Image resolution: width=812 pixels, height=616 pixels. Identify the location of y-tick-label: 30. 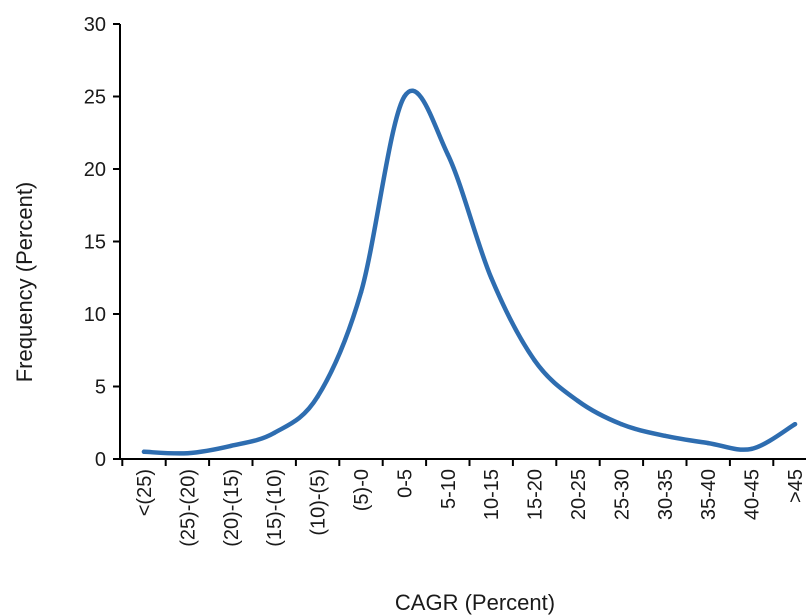
(95, 25).